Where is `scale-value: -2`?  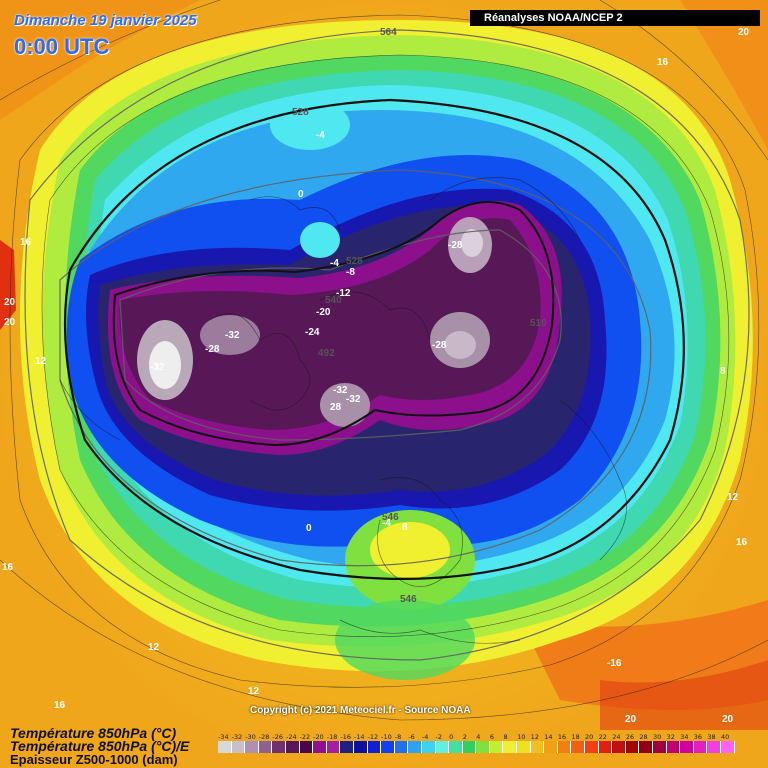 scale-value: -2 is located at coordinates (438, 737).